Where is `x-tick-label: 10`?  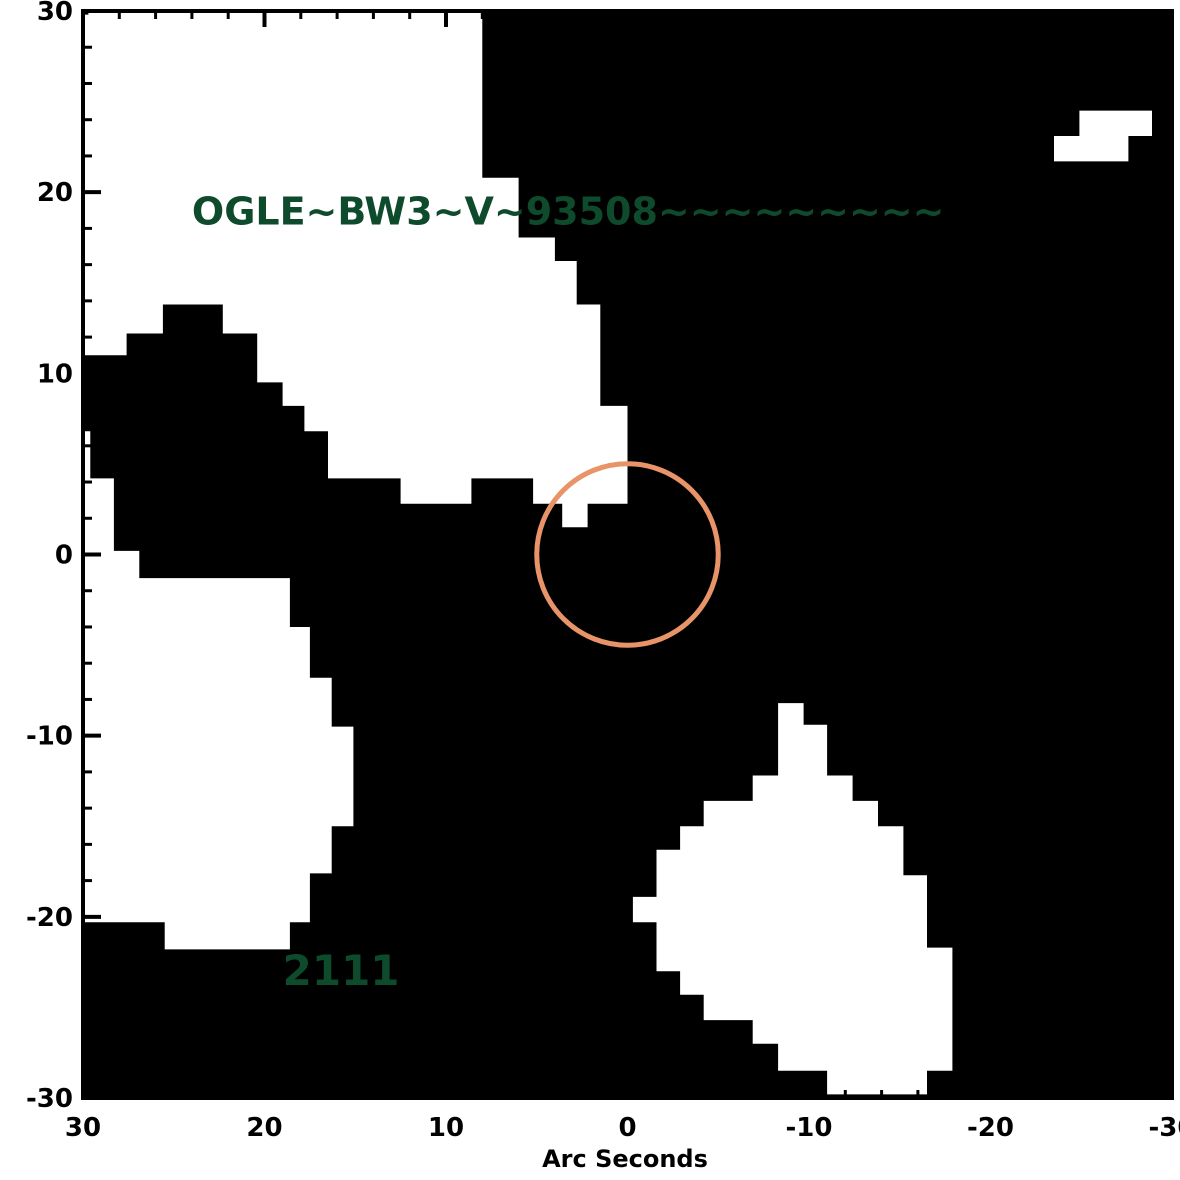
x-tick-label: 10 is located at coordinates (446, 1128).